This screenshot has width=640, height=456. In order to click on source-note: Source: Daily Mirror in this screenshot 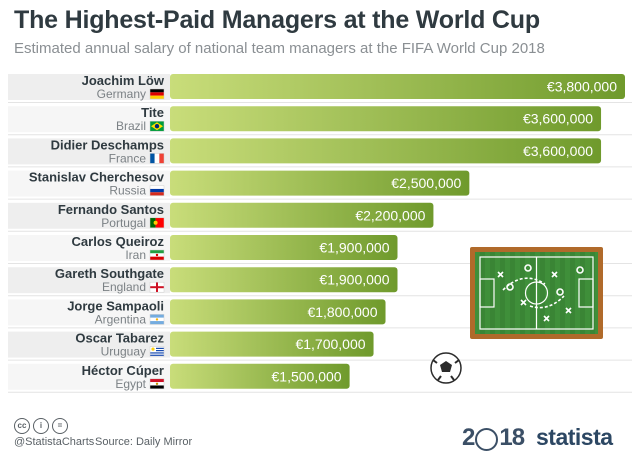, I will do `click(144, 442)`.